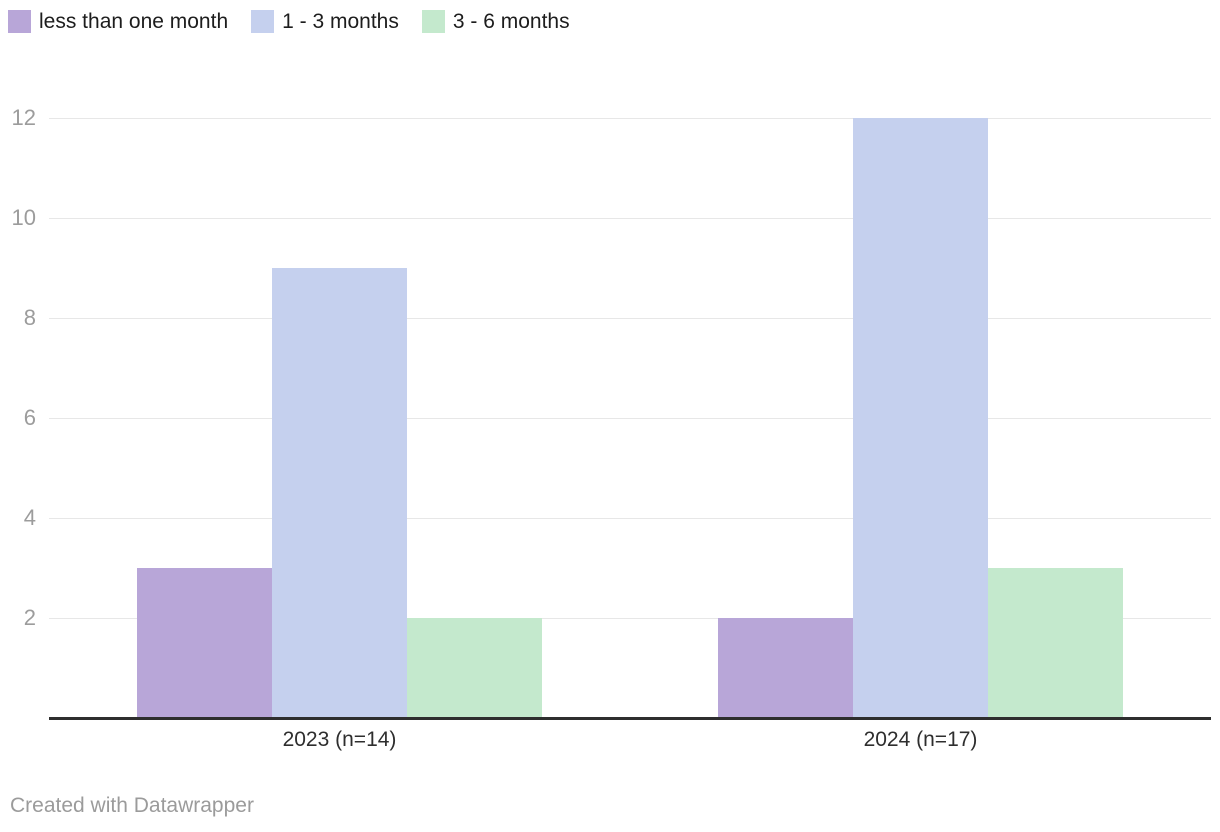 Image resolution: width=1220 pixels, height=832 pixels. I want to click on legend-item-label: less than one month, so click(134, 21).